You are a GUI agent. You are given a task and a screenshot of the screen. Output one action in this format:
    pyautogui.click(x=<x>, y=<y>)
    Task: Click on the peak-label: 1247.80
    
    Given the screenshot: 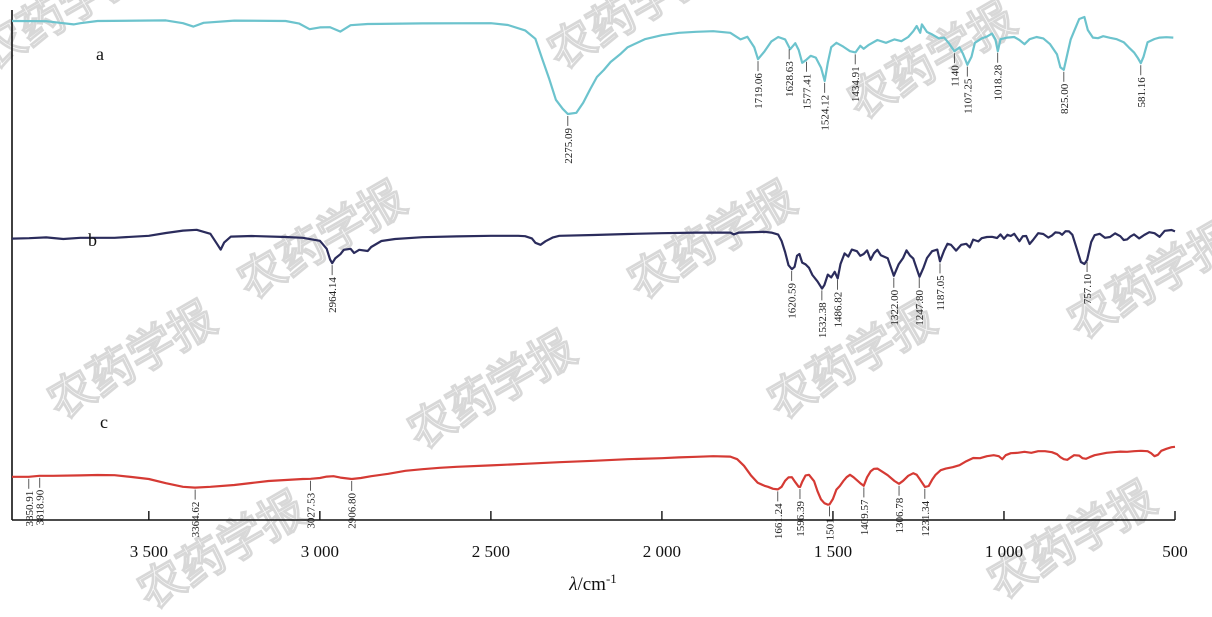 What is the action you would take?
    pyautogui.click(x=920, y=307)
    